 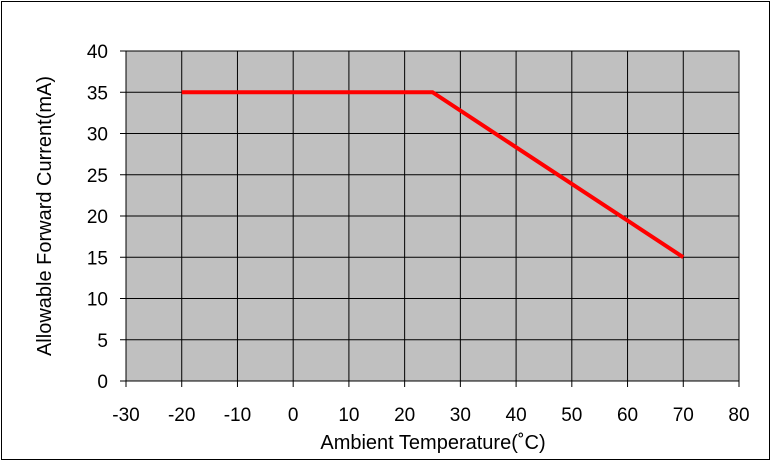 I want to click on y-axis-label: Allowable Forward Current(mA), so click(x=45, y=216).